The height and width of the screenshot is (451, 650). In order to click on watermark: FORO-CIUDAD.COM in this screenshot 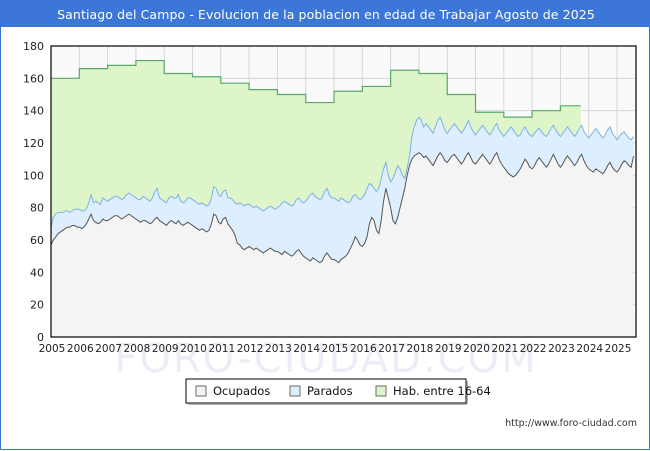, I will do `click(325, 359)`.